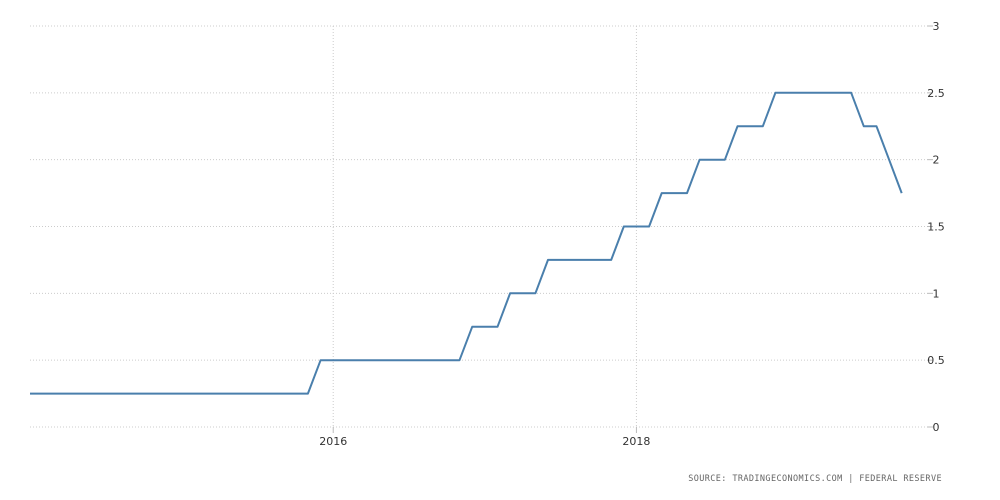 The height and width of the screenshot is (500, 1000). What do you see at coordinates (936, 160) in the screenshot?
I see `y-tick-label: 2` at bounding box center [936, 160].